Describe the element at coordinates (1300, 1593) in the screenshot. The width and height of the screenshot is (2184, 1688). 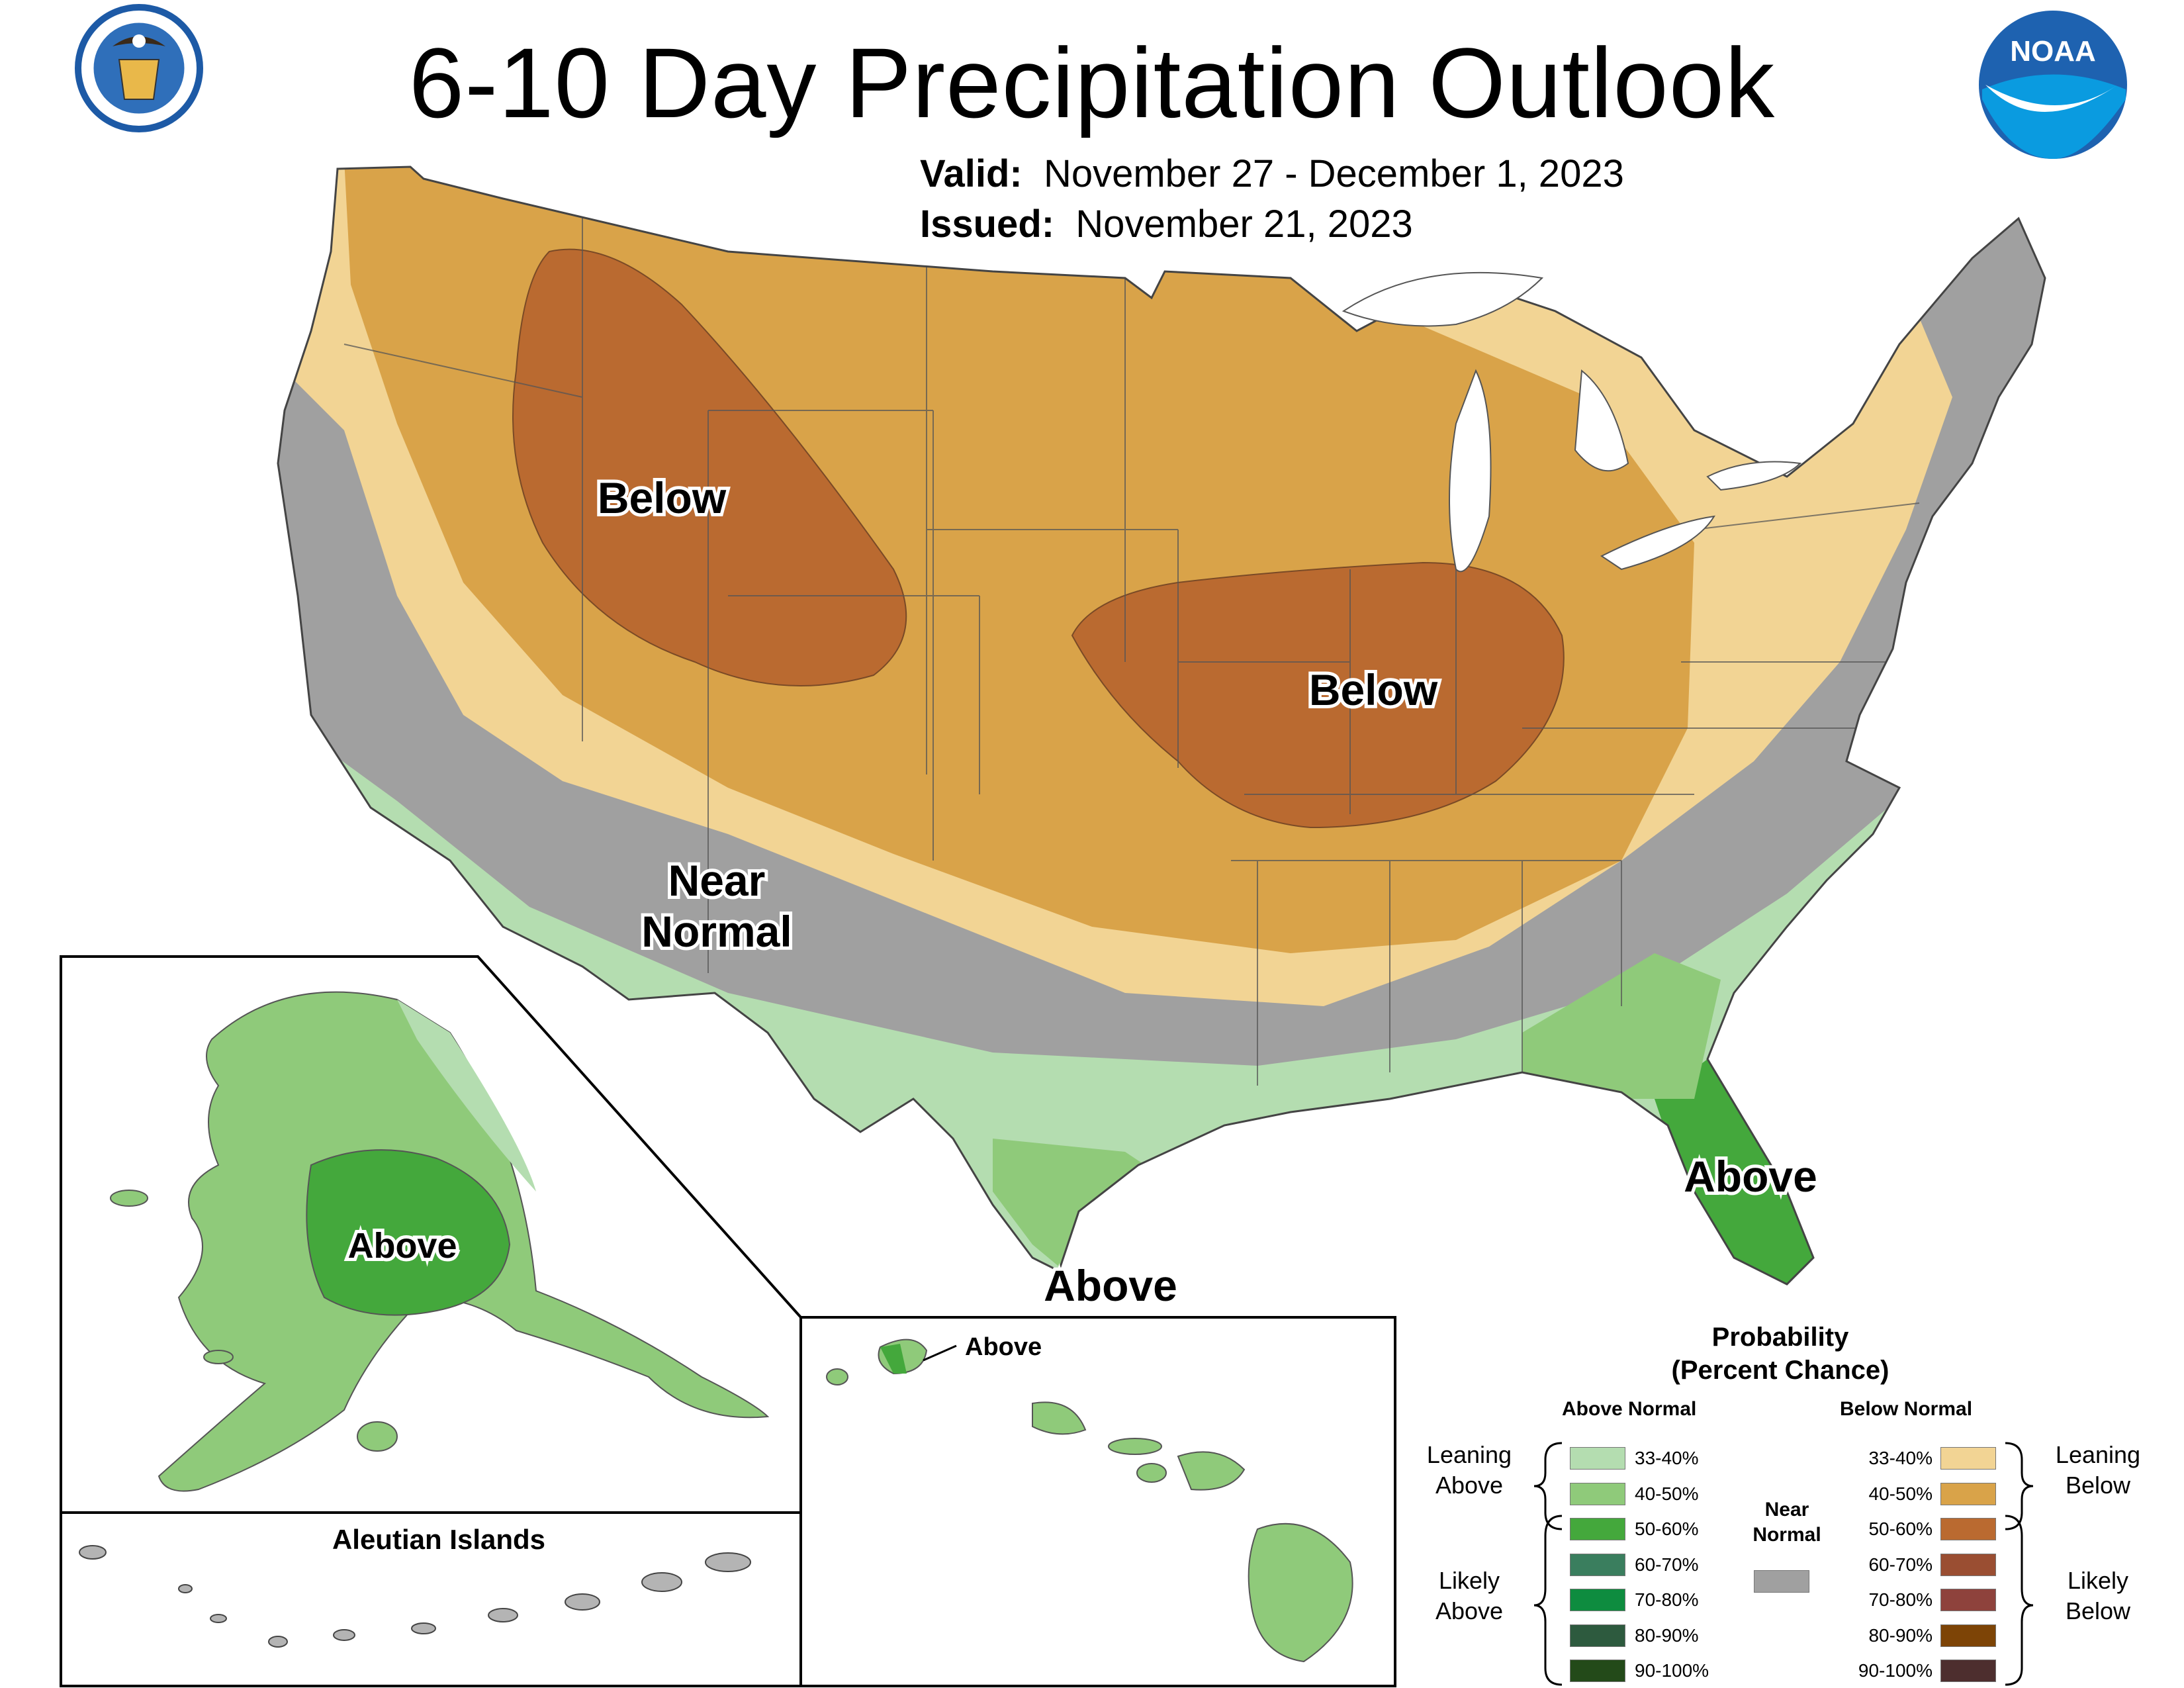
I see `big-island` at that location.